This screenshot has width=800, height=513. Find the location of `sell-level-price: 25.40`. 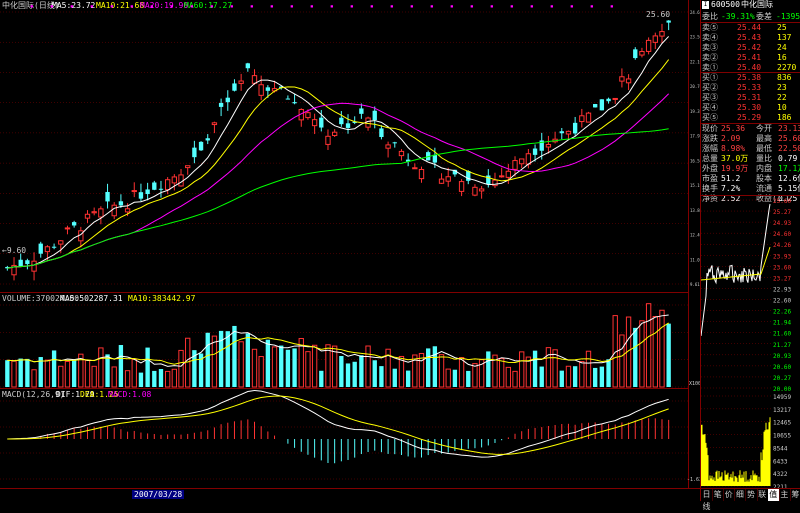

sell-level-price: 25.40 is located at coordinates (749, 67).